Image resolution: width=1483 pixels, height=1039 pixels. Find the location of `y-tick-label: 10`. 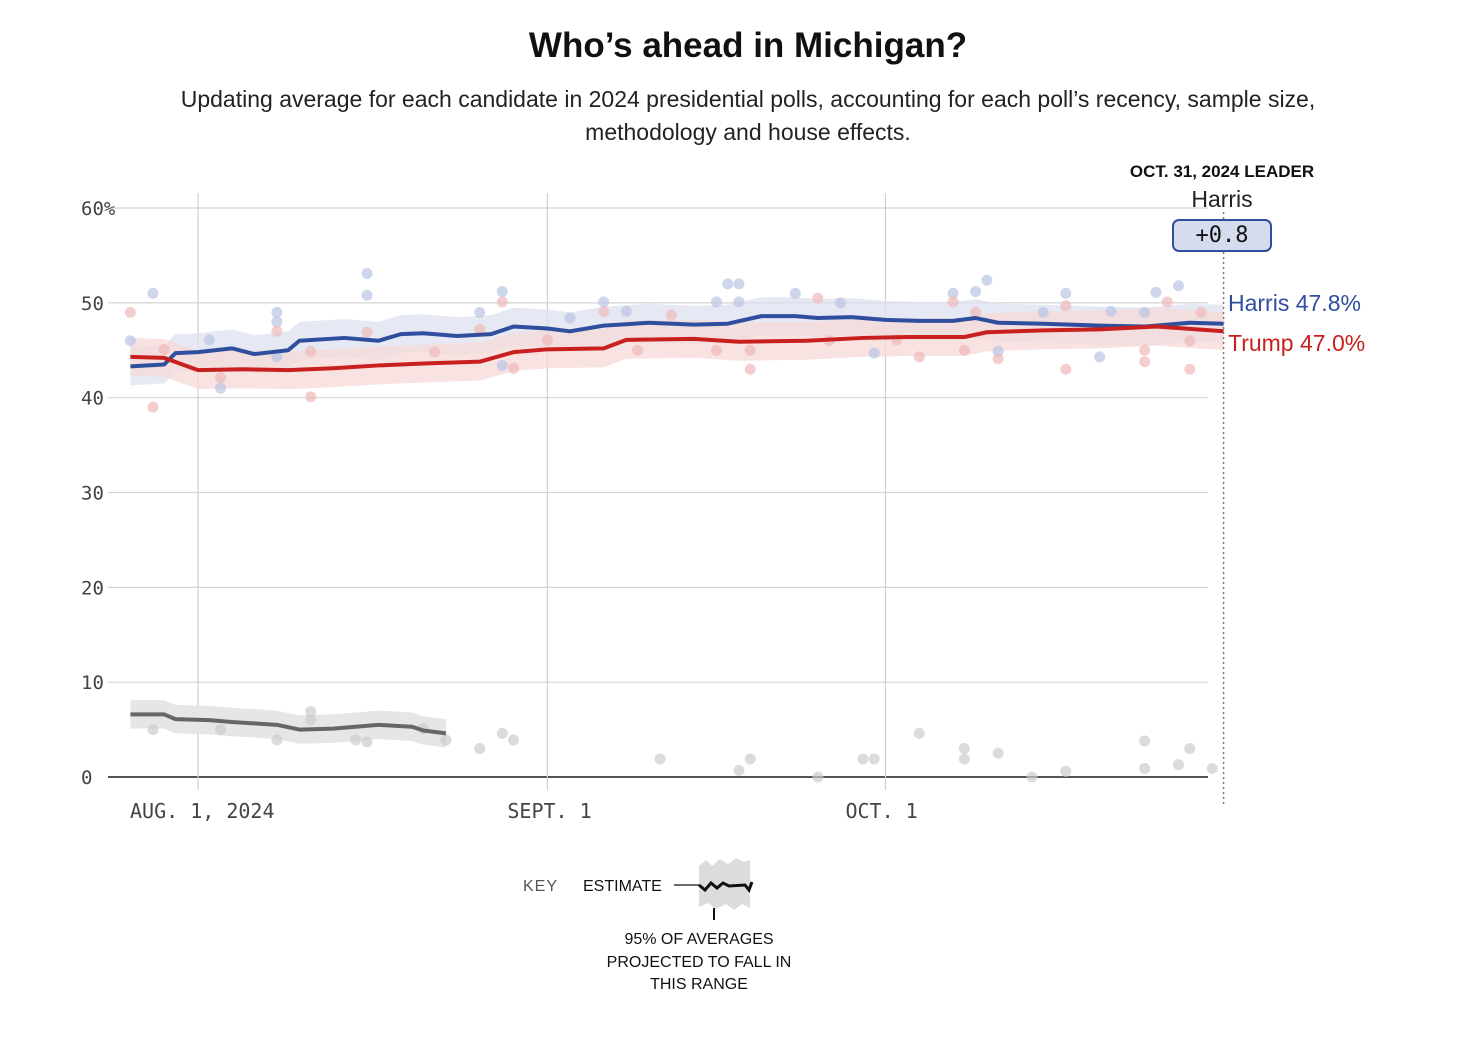

y-tick-label: 10 is located at coordinates (92, 683).